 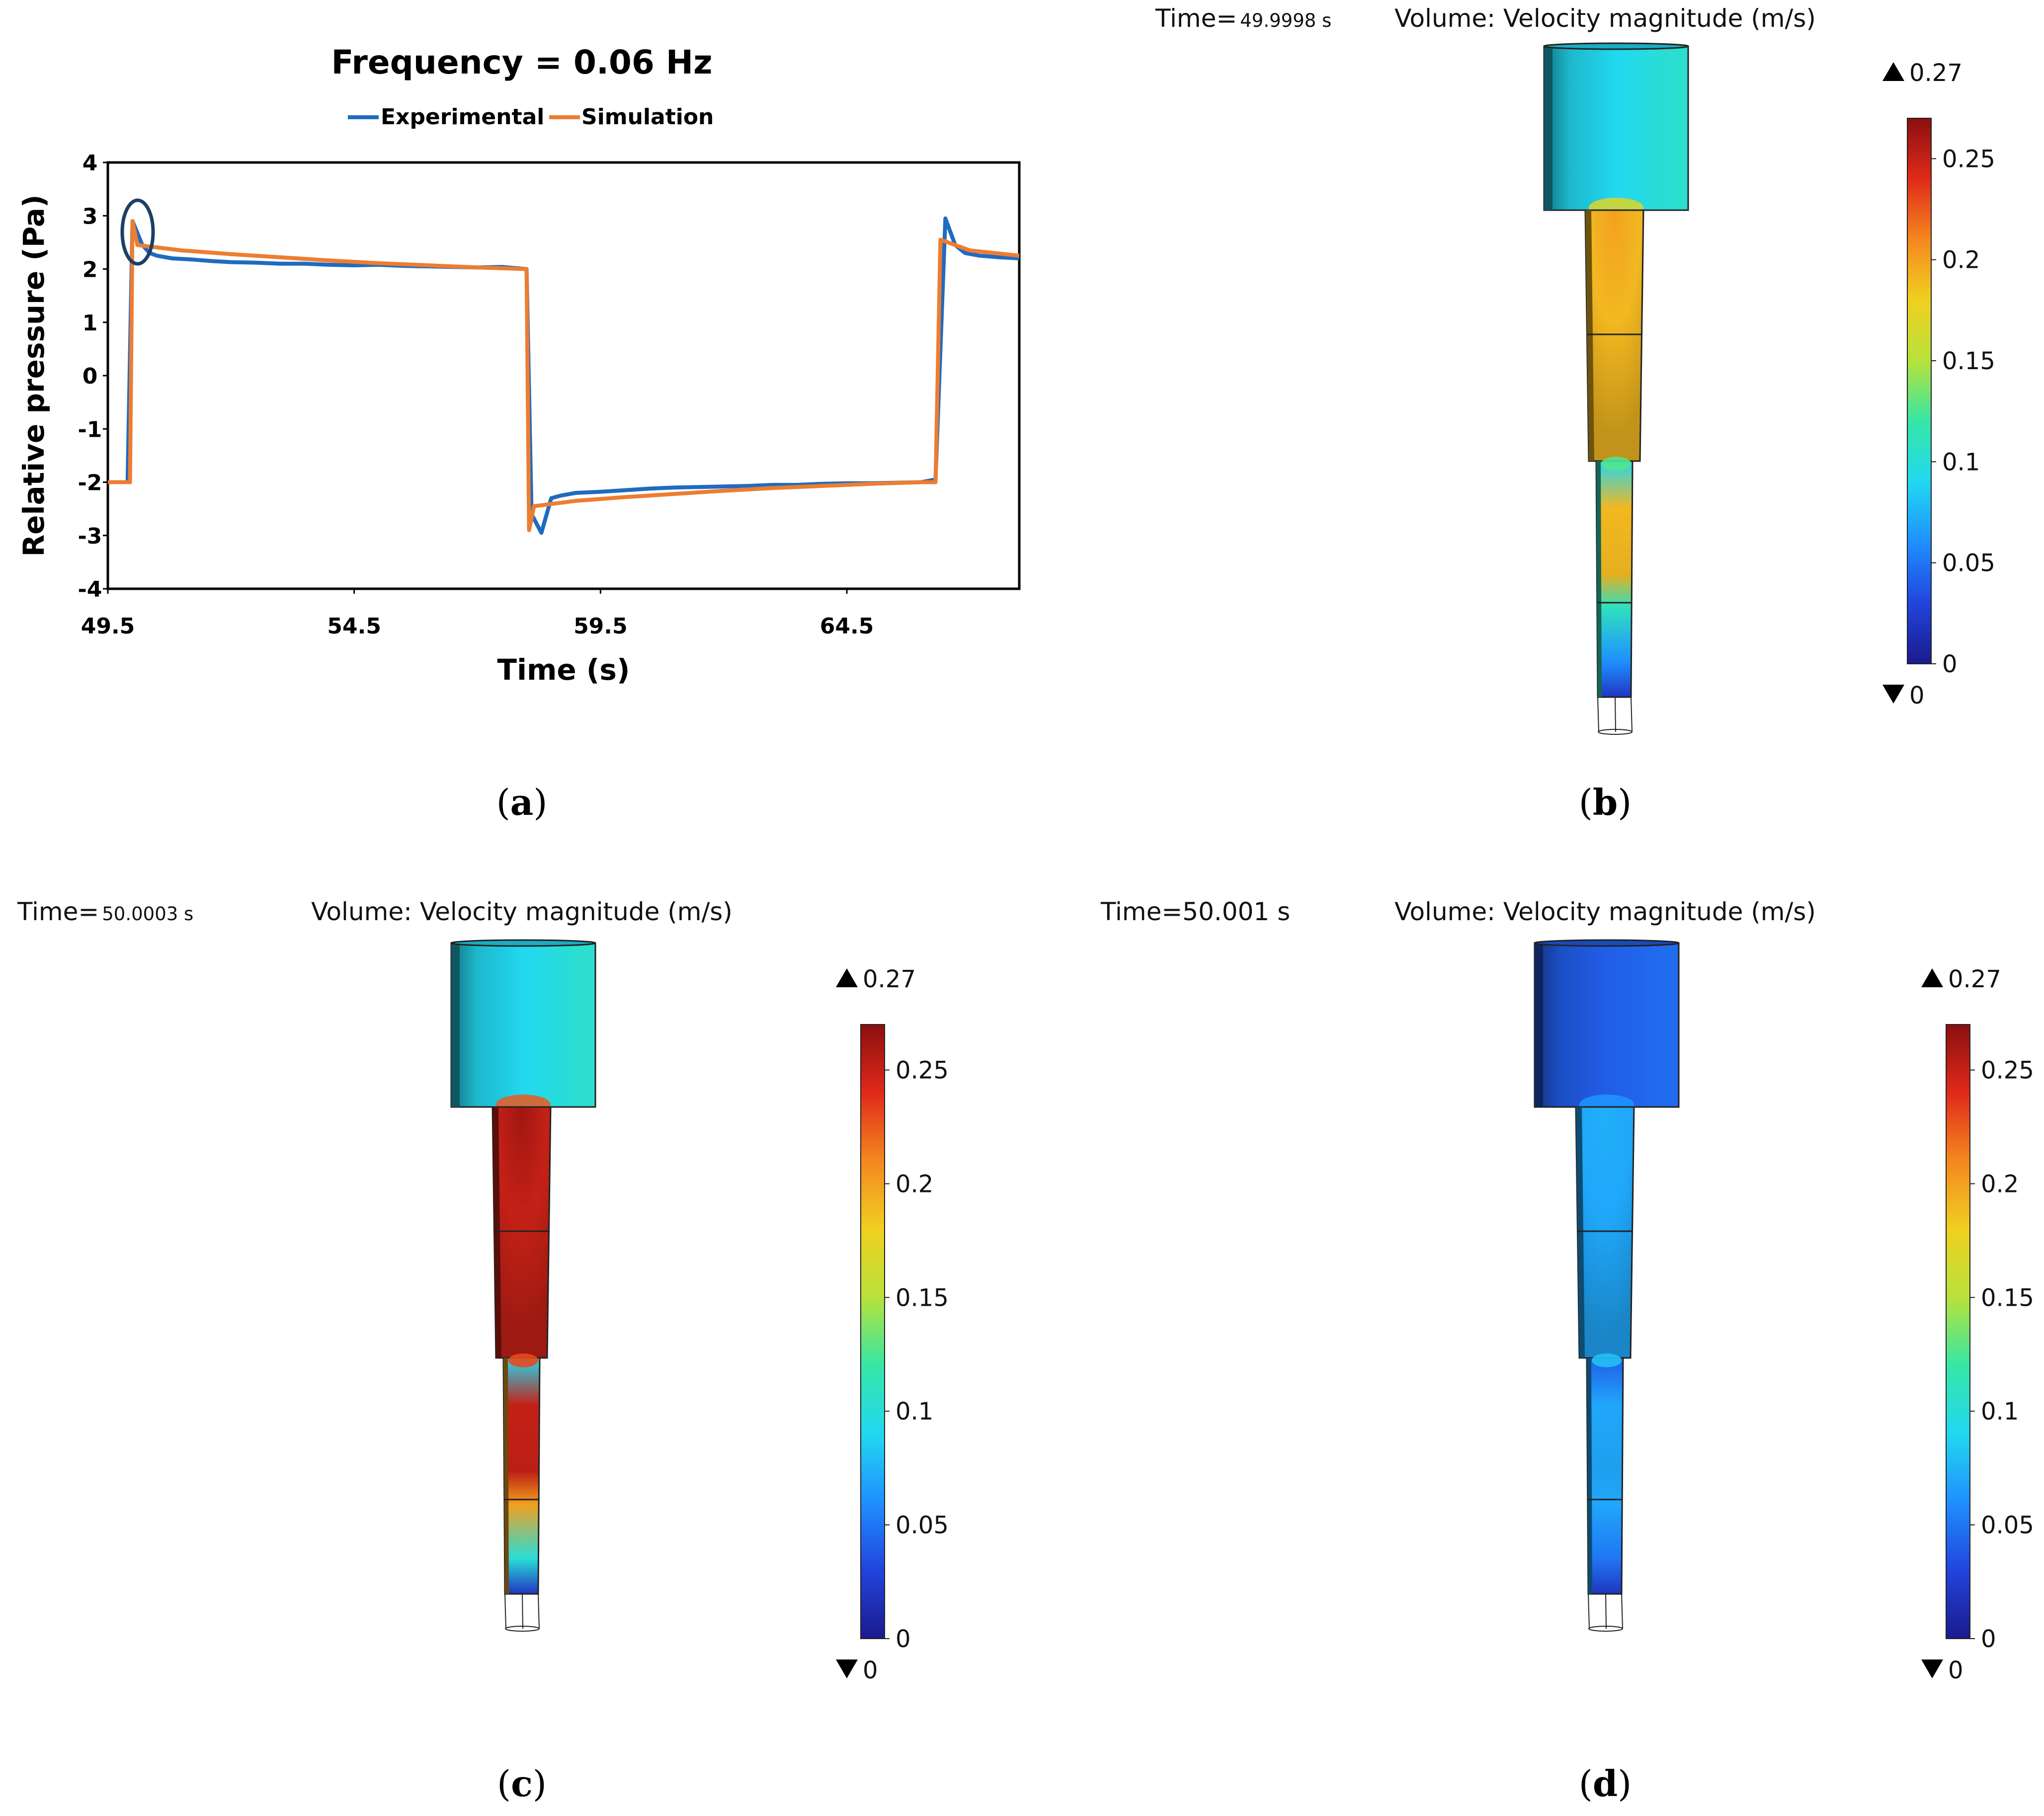 I want to click on y-tick-label: -2, so click(x=90, y=483).